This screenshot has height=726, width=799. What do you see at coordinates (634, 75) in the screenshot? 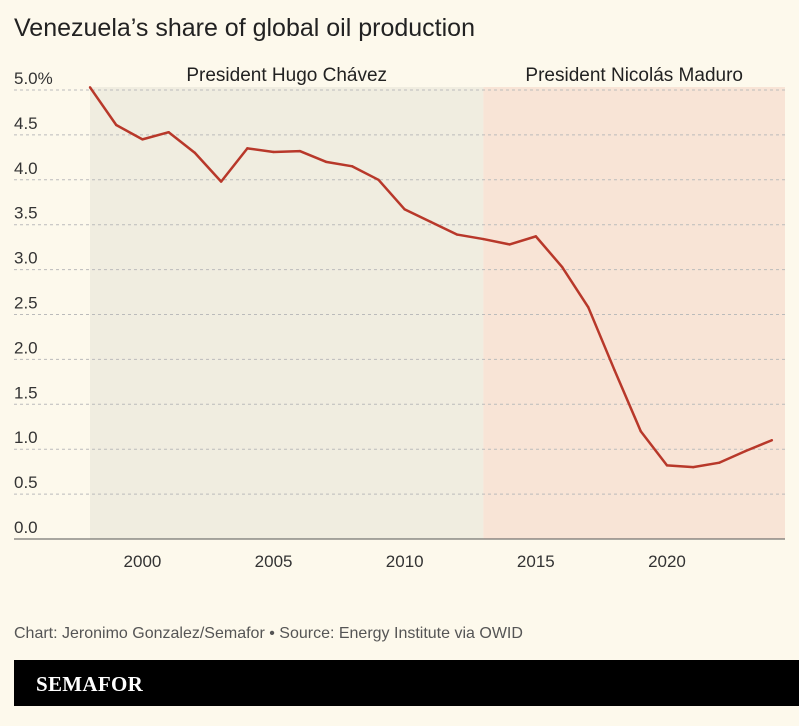
I see `period-label: President Nicolás Maduro` at bounding box center [634, 75].